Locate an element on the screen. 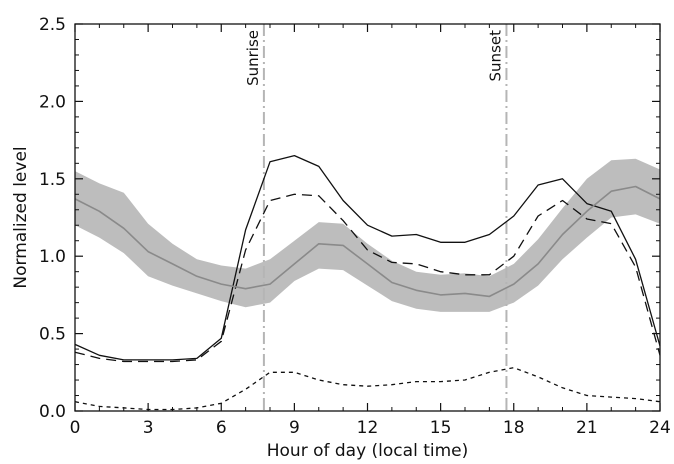 This screenshot has width=674, height=464. x-tick-label: 24 is located at coordinates (660, 428).